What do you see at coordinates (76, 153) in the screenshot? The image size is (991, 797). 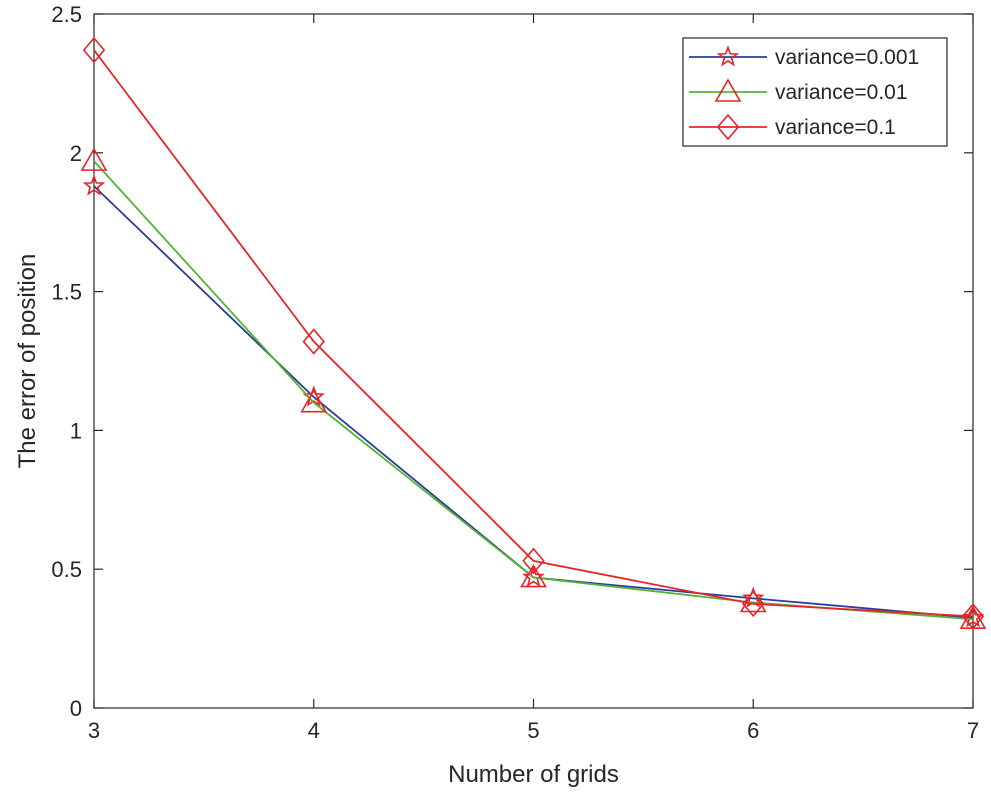 I see `y-tick-label: 2` at bounding box center [76, 153].